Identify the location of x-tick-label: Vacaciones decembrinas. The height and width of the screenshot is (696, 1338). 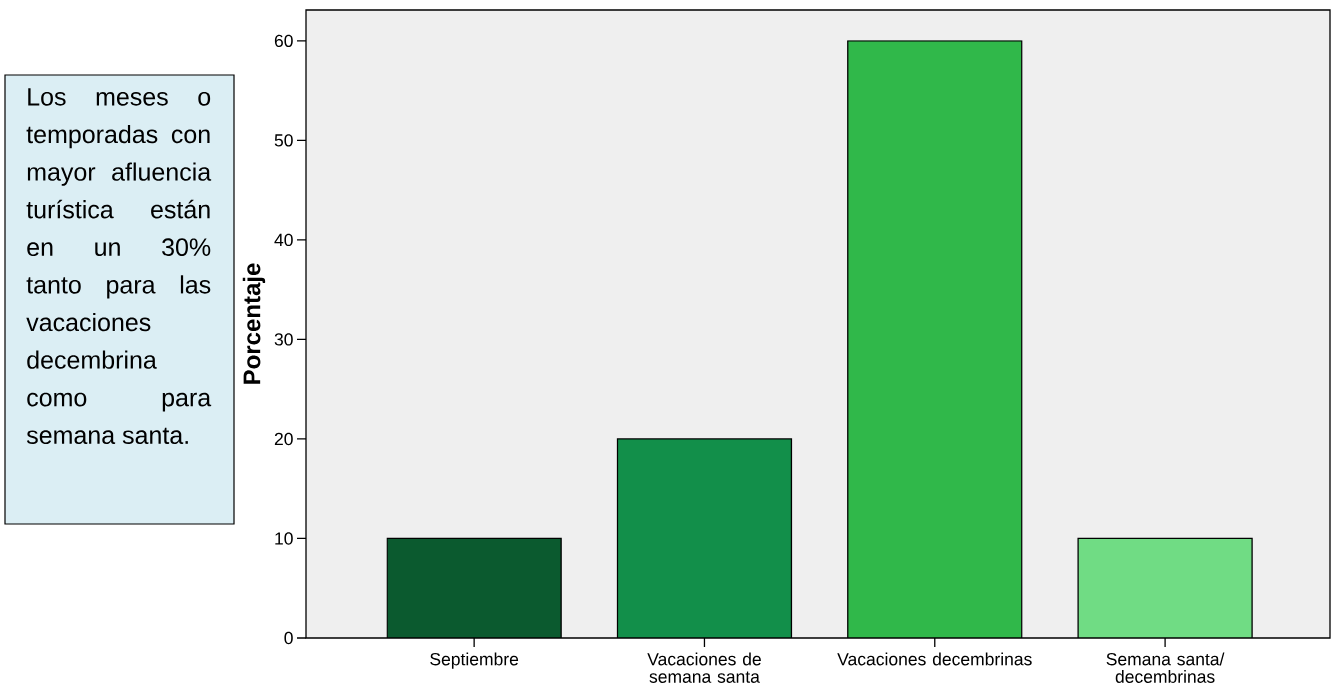
(934, 659).